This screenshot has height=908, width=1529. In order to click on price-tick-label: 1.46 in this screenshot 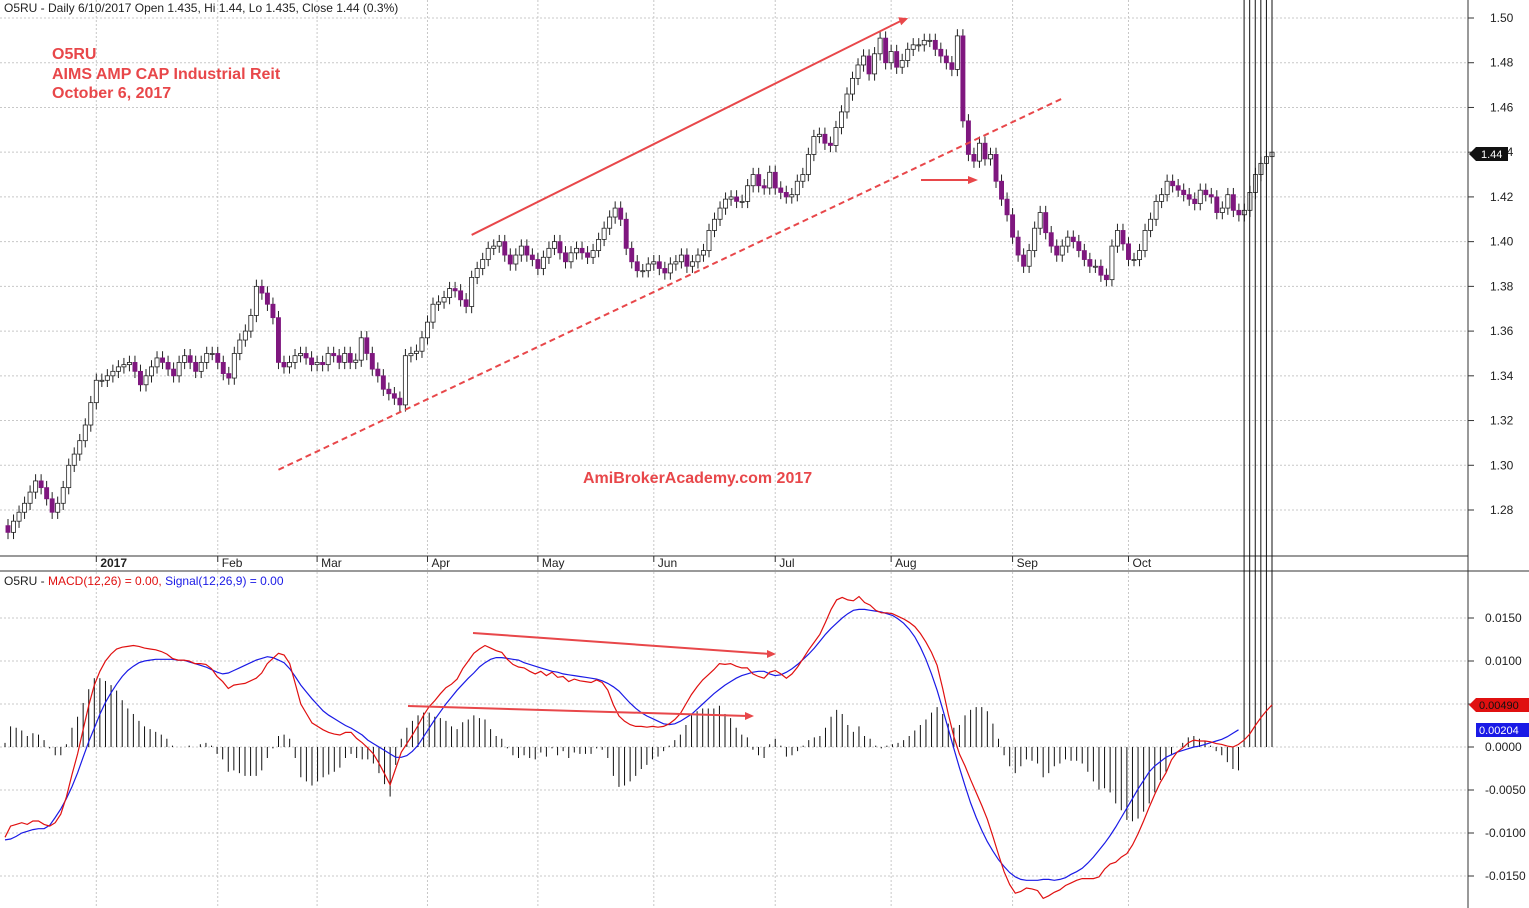, I will do `click(1502, 107)`.